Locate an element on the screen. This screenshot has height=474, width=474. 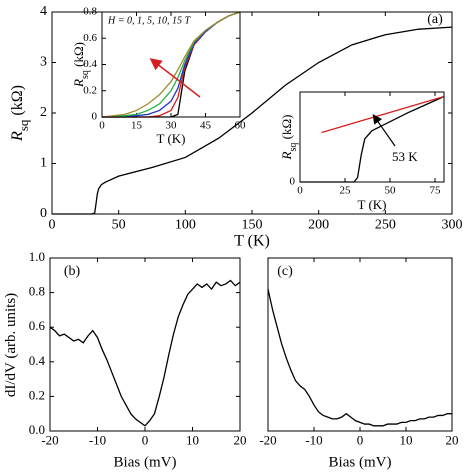
x-tick-label: 15 is located at coordinates (137, 125).